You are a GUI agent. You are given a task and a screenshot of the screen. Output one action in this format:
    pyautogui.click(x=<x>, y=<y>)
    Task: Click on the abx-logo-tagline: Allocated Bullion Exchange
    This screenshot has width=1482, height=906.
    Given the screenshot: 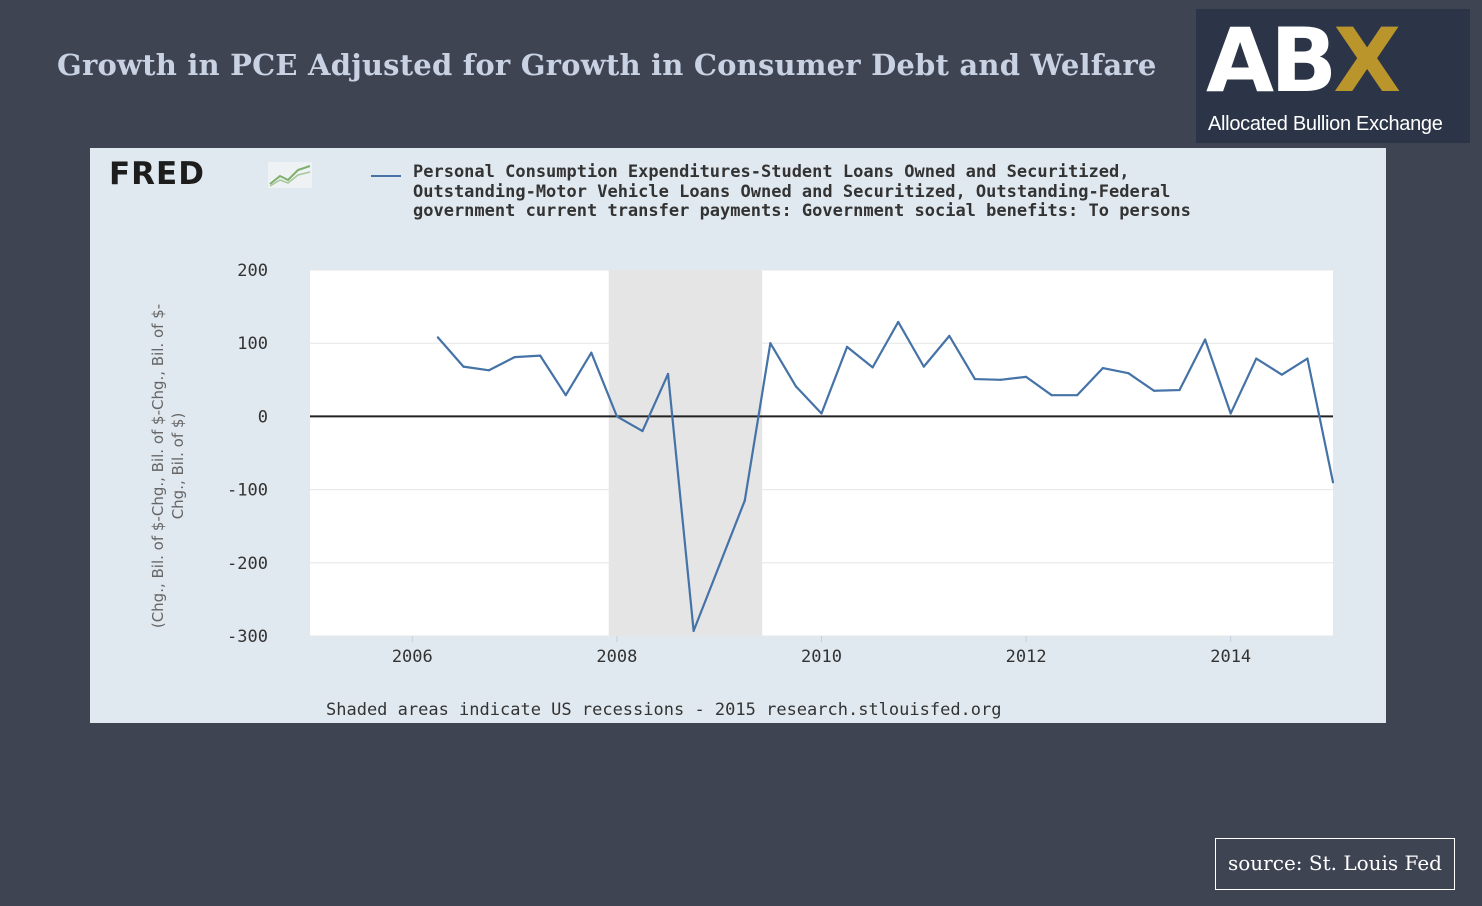 What is the action you would take?
    pyautogui.click(x=1325, y=124)
    